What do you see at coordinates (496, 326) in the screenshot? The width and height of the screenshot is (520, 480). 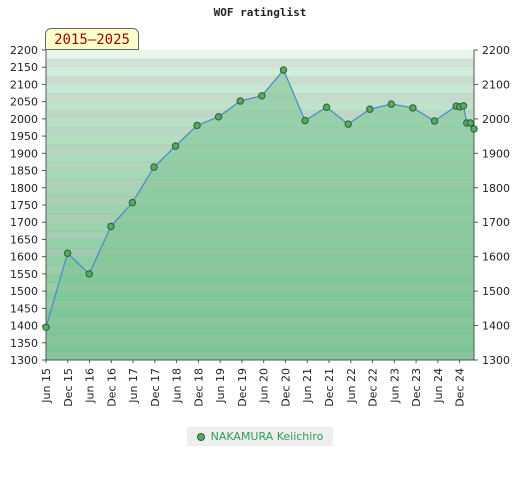 I see `y-tick-label-right: 1400` at bounding box center [496, 326].